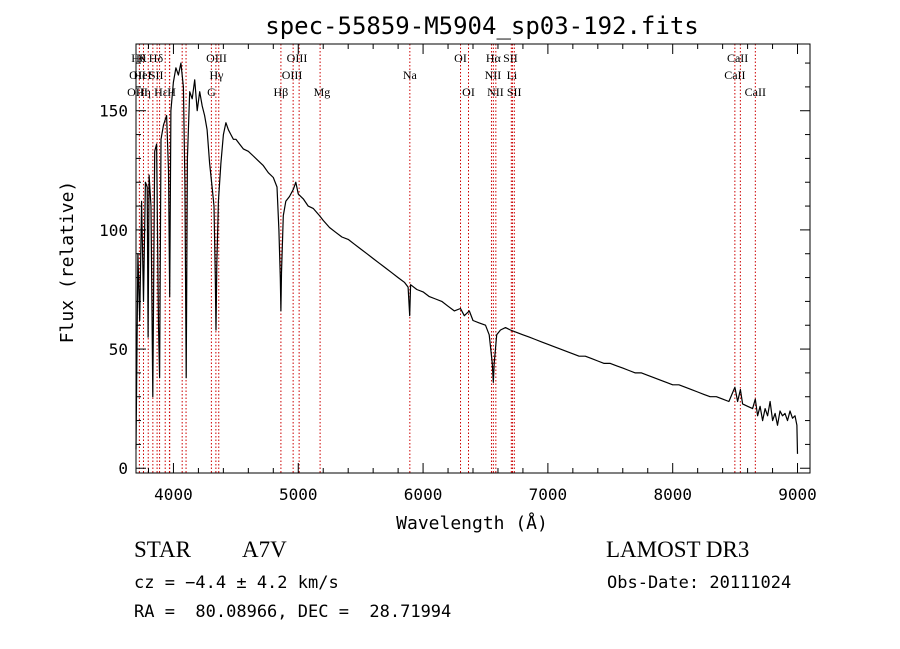 The image size is (900, 649). I want to click on object-class: STAR, so click(162, 549).